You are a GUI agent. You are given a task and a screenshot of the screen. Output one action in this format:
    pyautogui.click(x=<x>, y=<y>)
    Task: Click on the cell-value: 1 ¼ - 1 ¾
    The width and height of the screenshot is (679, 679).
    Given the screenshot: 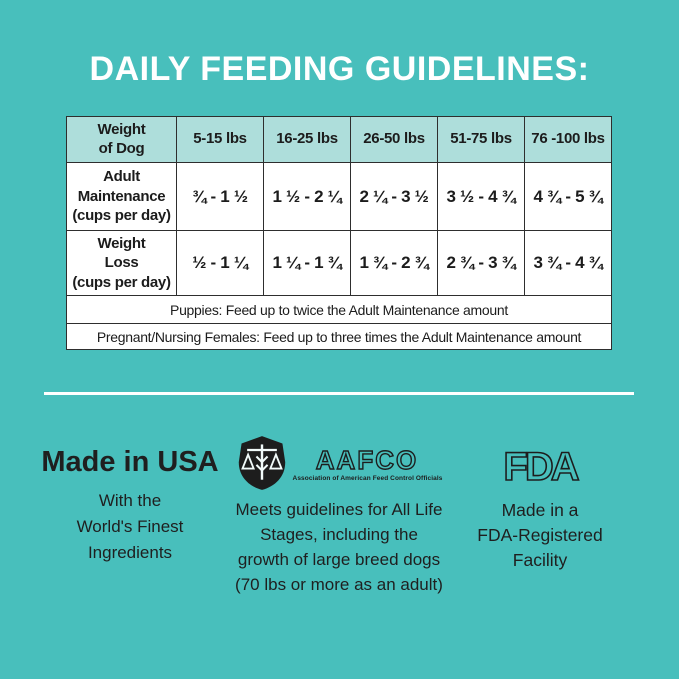 What is the action you would take?
    pyautogui.click(x=307, y=263)
    